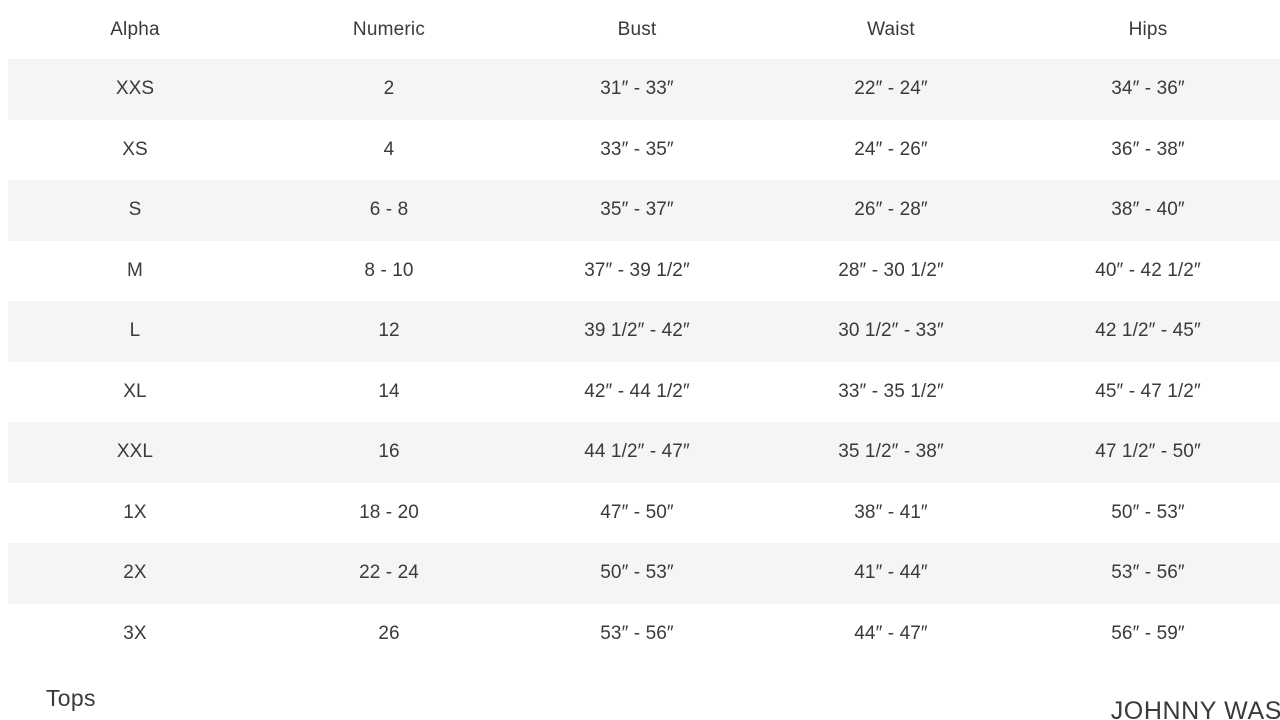 Image resolution: width=1280 pixels, height=720 pixels. What do you see at coordinates (1148, 391) in the screenshot?
I see `cell-hips: 45″ - 47 1/2″` at bounding box center [1148, 391].